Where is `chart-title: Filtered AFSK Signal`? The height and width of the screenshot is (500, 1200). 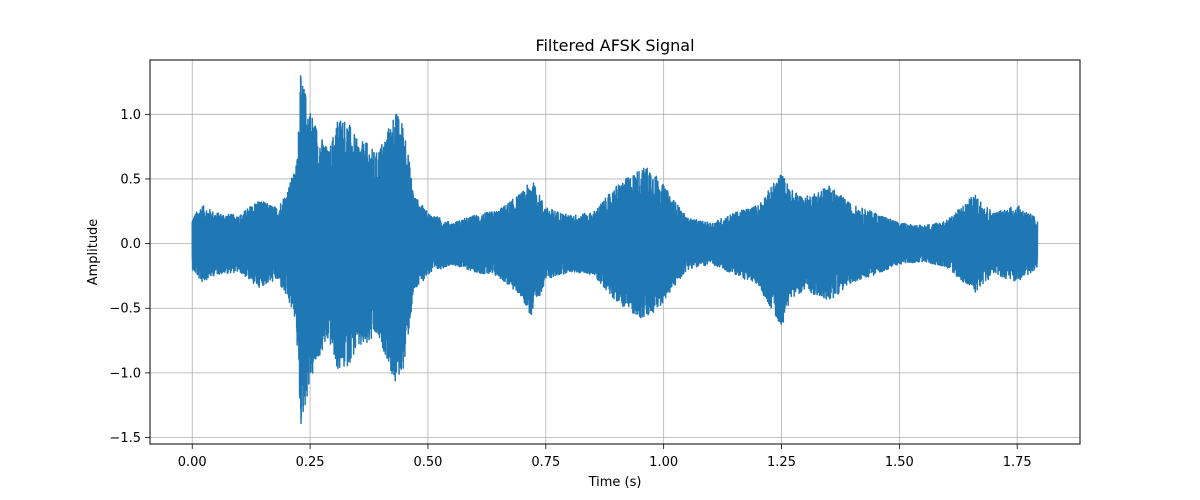
chart-title: Filtered AFSK Signal is located at coordinates (614, 45).